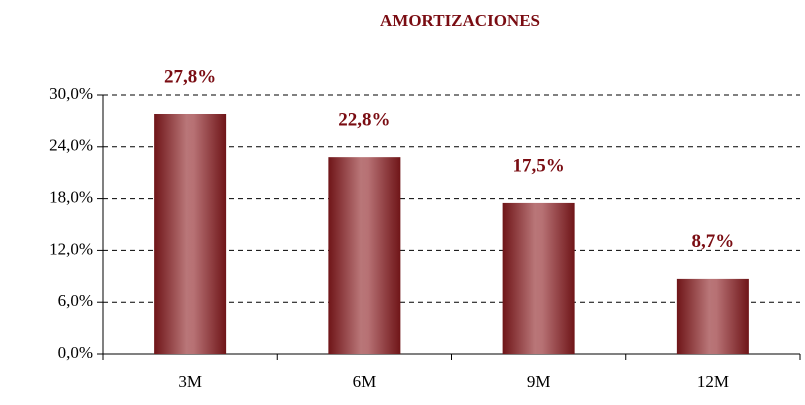 Image resolution: width=805 pixels, height=405 pixels. Describe the element at coordinates (460, 20) in the screenshot. I see `chart-title: AMORTIZACIONES` at that location.